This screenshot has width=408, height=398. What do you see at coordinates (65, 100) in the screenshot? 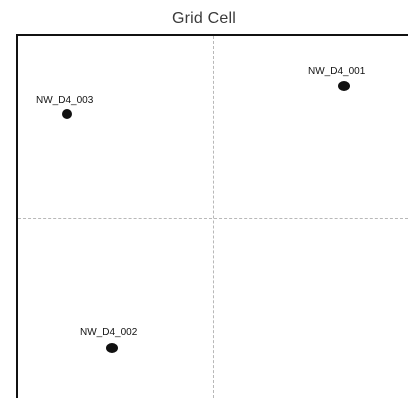
I see `point-label-nw-d4-003: NW_D4_003` at bounding box center [65, 100].